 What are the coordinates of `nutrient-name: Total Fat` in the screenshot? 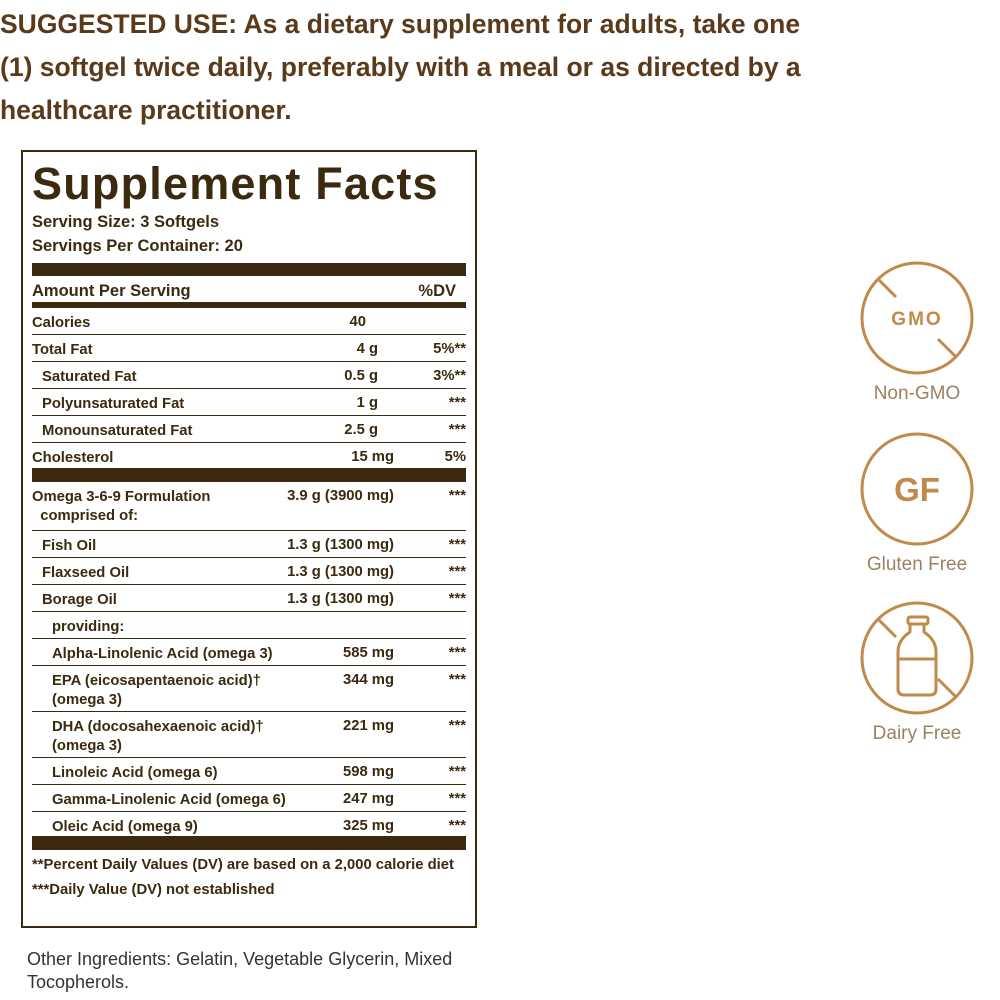 It's located at (62, 350).